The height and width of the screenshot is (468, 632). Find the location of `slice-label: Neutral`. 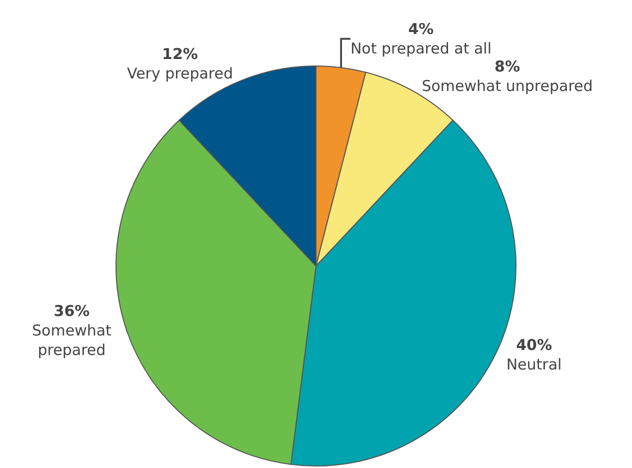

slice-label: Neutral is located at coordinates (534, 364).